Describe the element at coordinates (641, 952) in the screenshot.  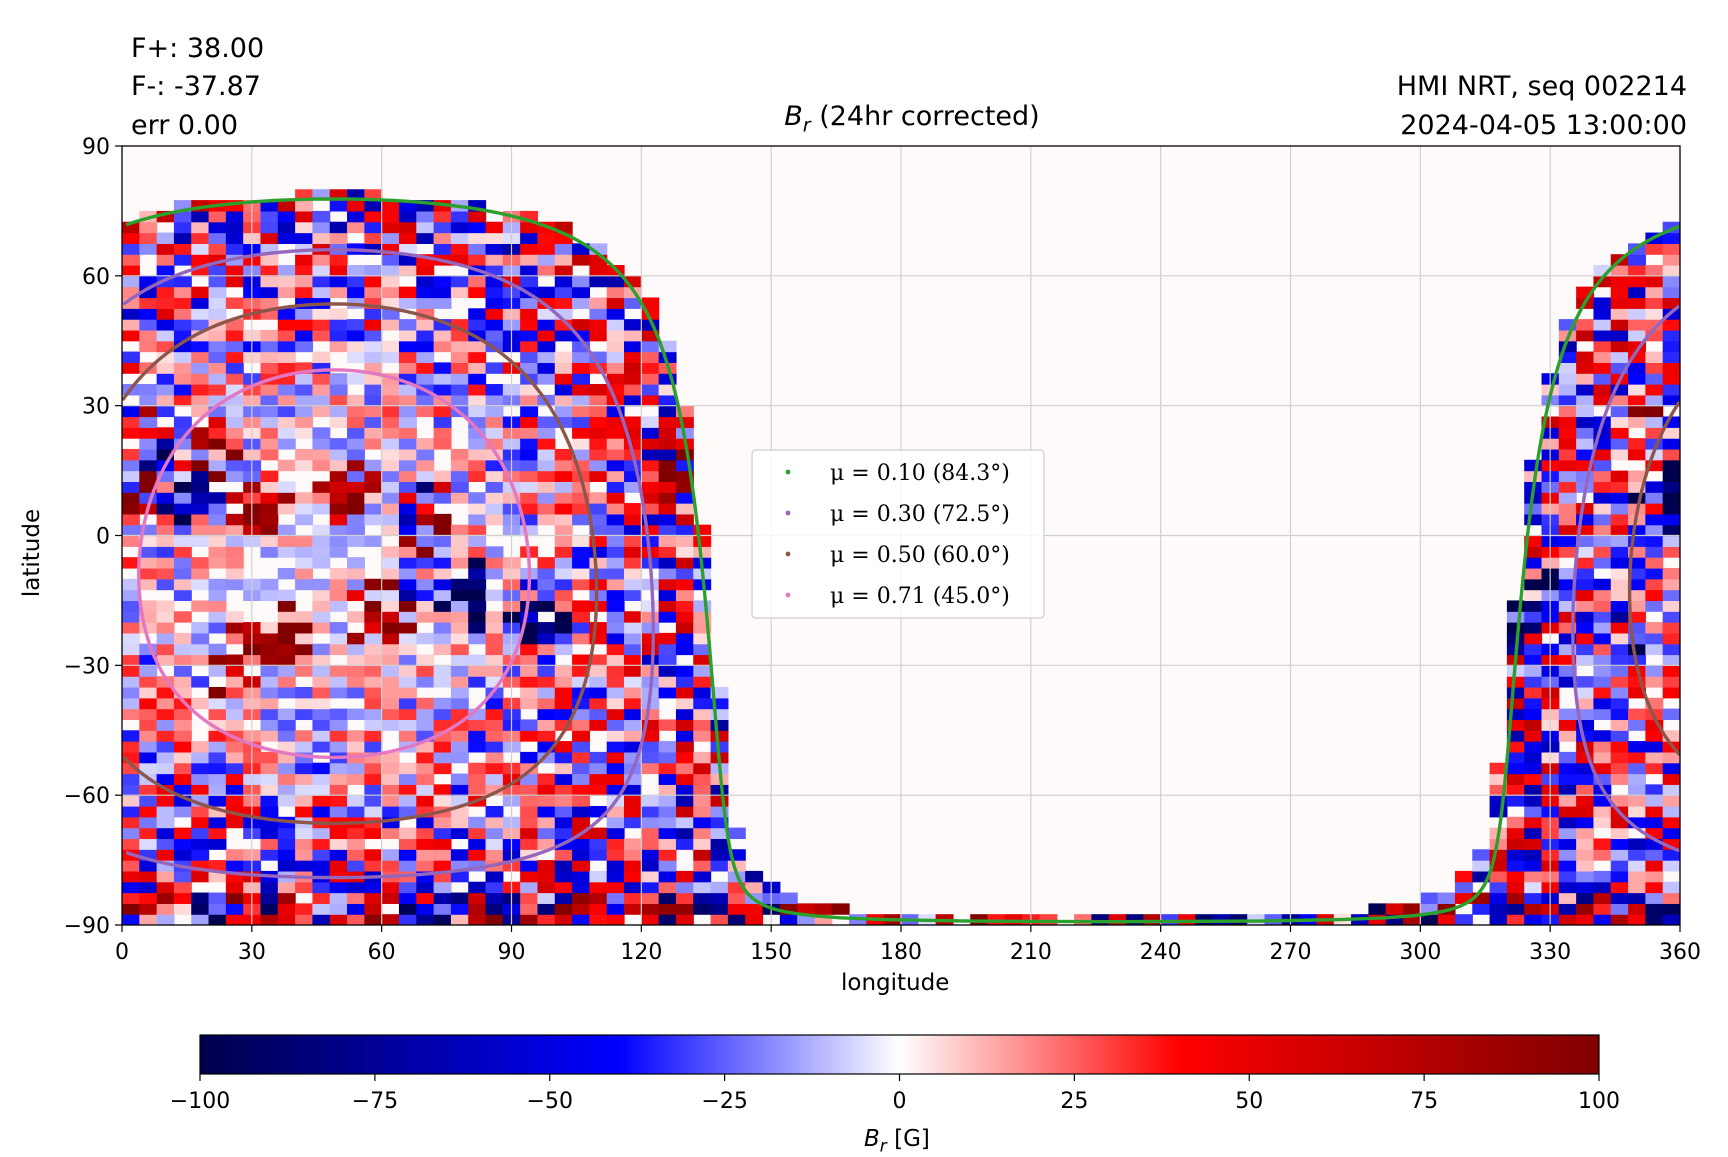
I see `x-tick-label: 120` at that location.